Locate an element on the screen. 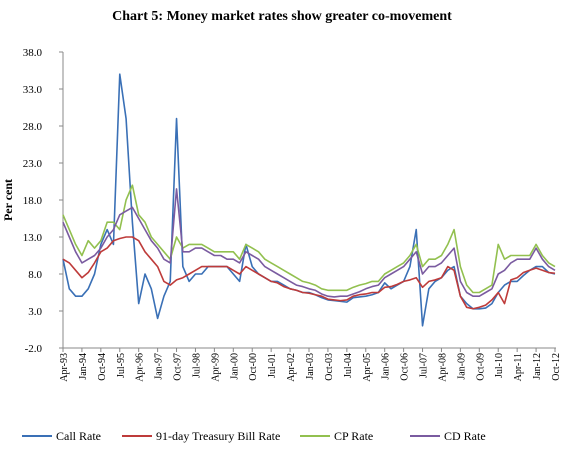 This screenshot has width=563, height=454. y-tick-label: 28.0 is located at coordinates (33, 127).